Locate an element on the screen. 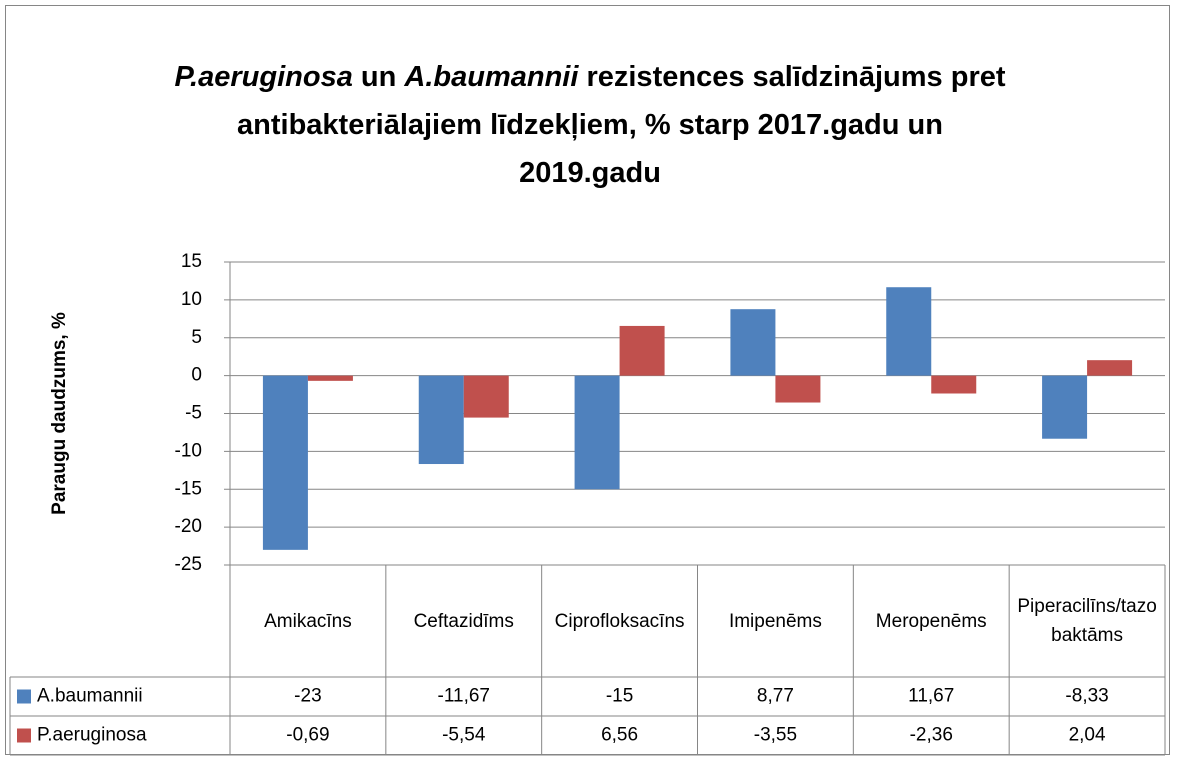 The height and width of the screenshot is (765, 1180). legend-label: A.baumannii is located at coordinates (90, 696).